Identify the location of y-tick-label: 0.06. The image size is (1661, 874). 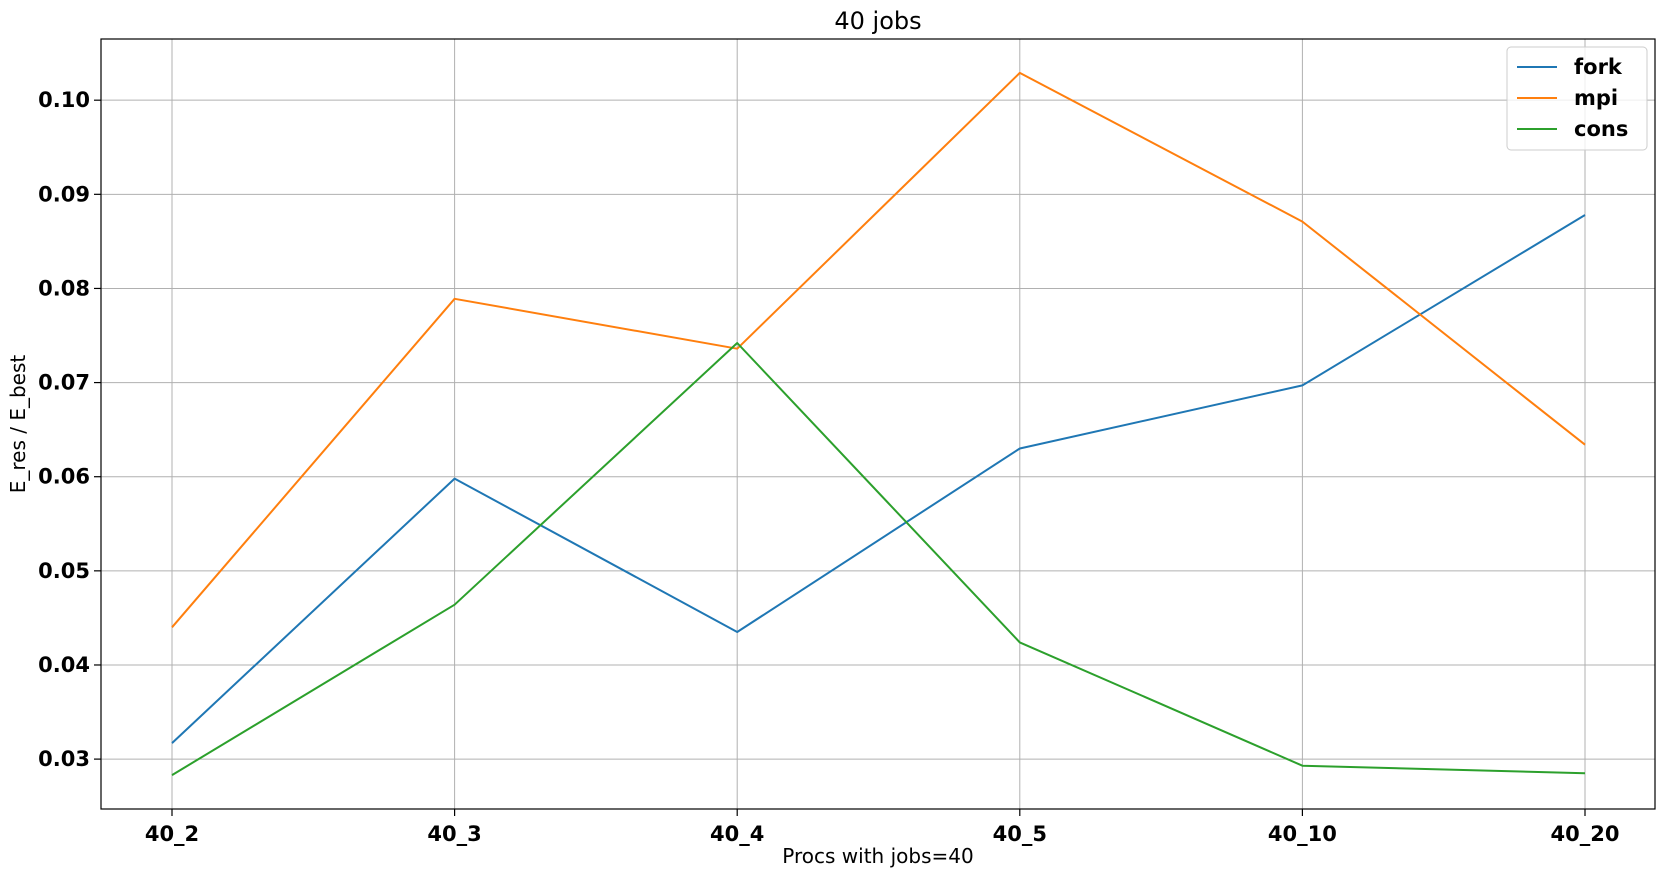
(64, 477).